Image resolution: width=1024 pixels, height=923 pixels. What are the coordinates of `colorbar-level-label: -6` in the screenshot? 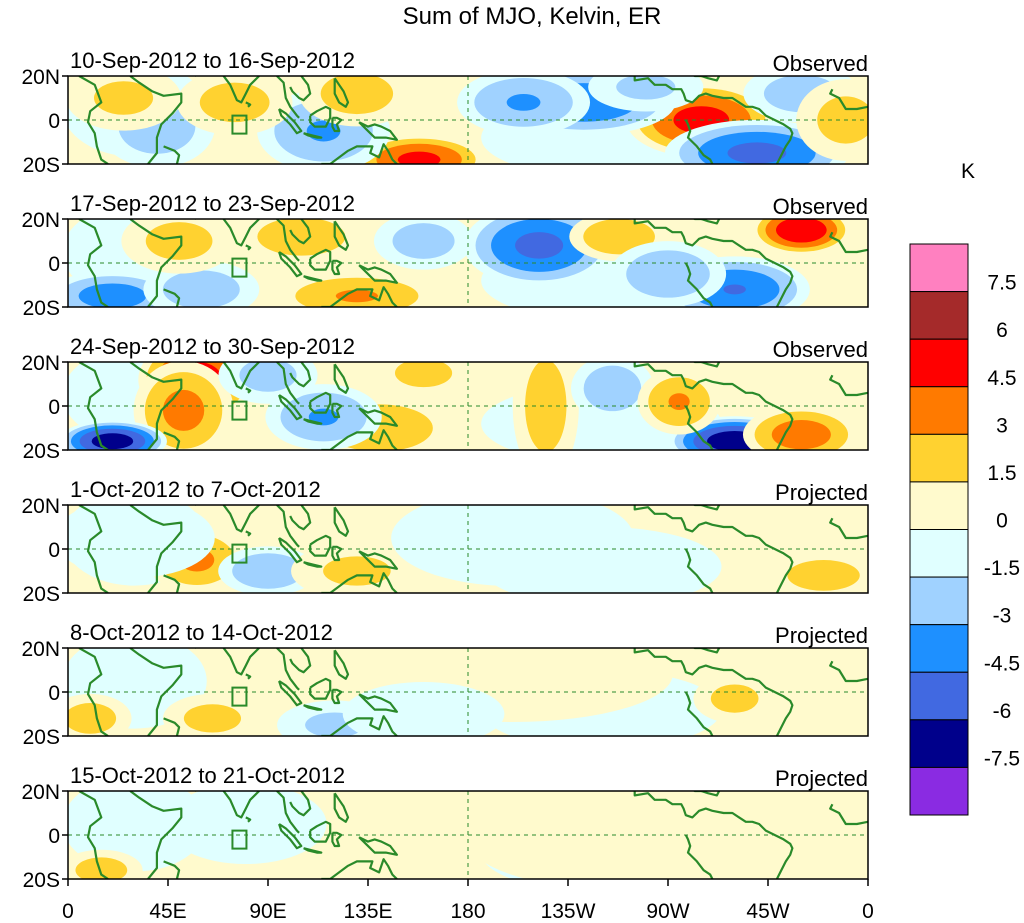 It's located at (1002, 711).